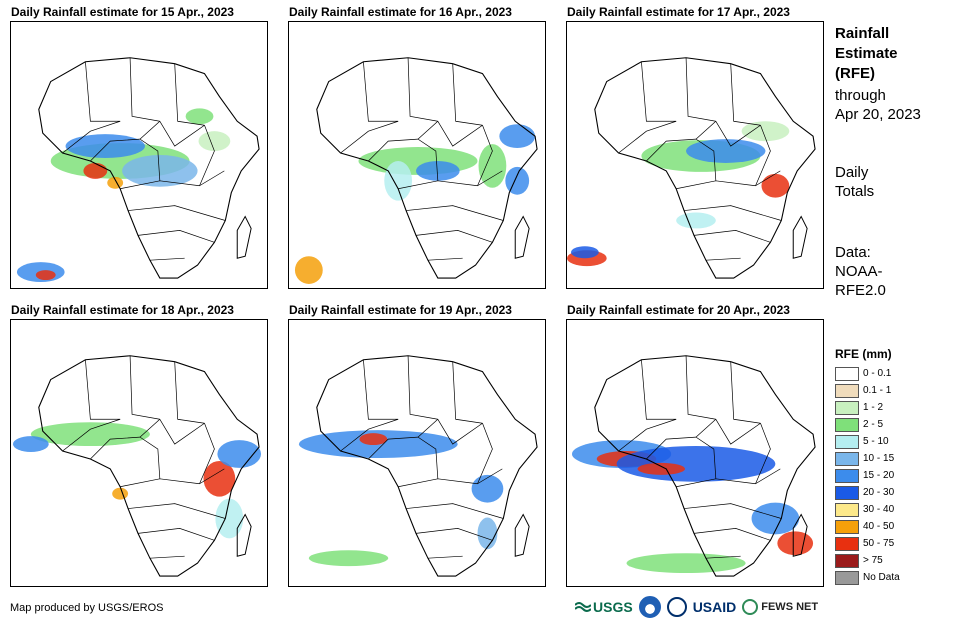  Describe the element at coordinates (583, 607) in the screenshot. I see `usgs-wave-icon` at that location.